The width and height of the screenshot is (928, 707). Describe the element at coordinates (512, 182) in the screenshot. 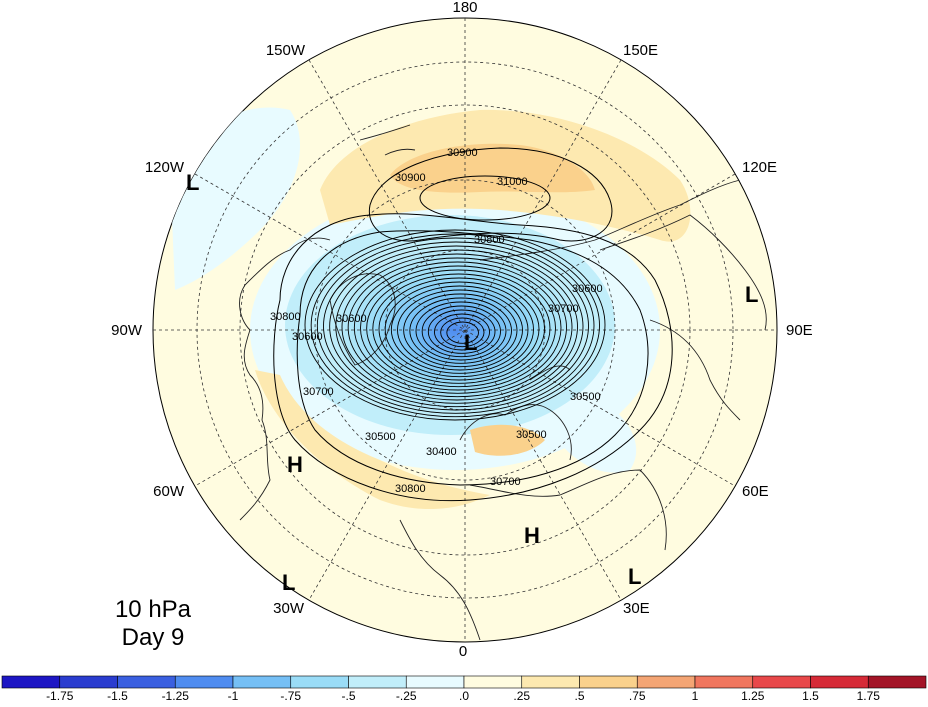

I see `contour-label: 31000` at that location.